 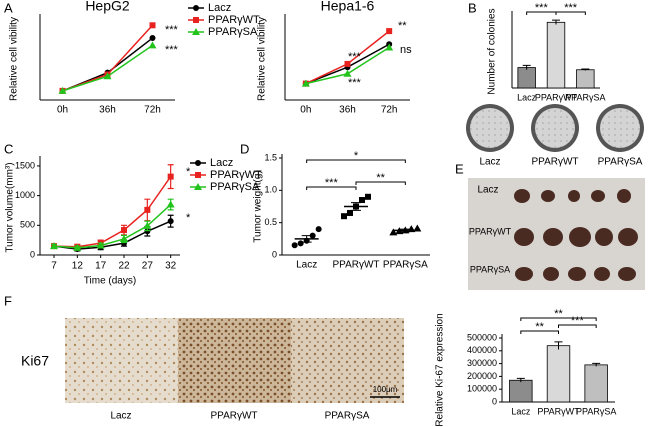 I want to click on y-axis-label: Tumor weight(g), so click(x=258, y=206).